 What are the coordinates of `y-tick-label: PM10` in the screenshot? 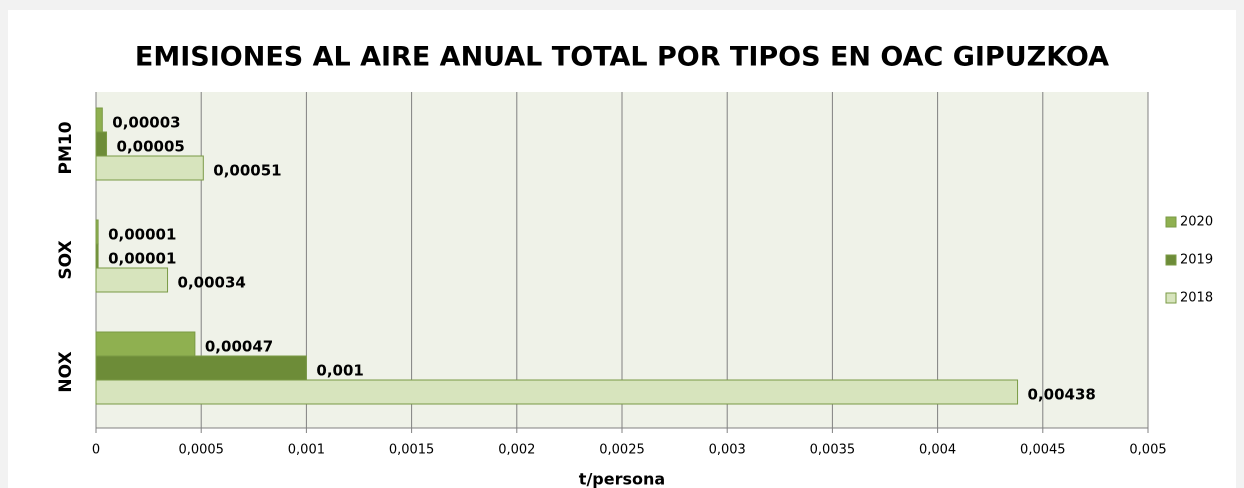 It's located at (66, 147).